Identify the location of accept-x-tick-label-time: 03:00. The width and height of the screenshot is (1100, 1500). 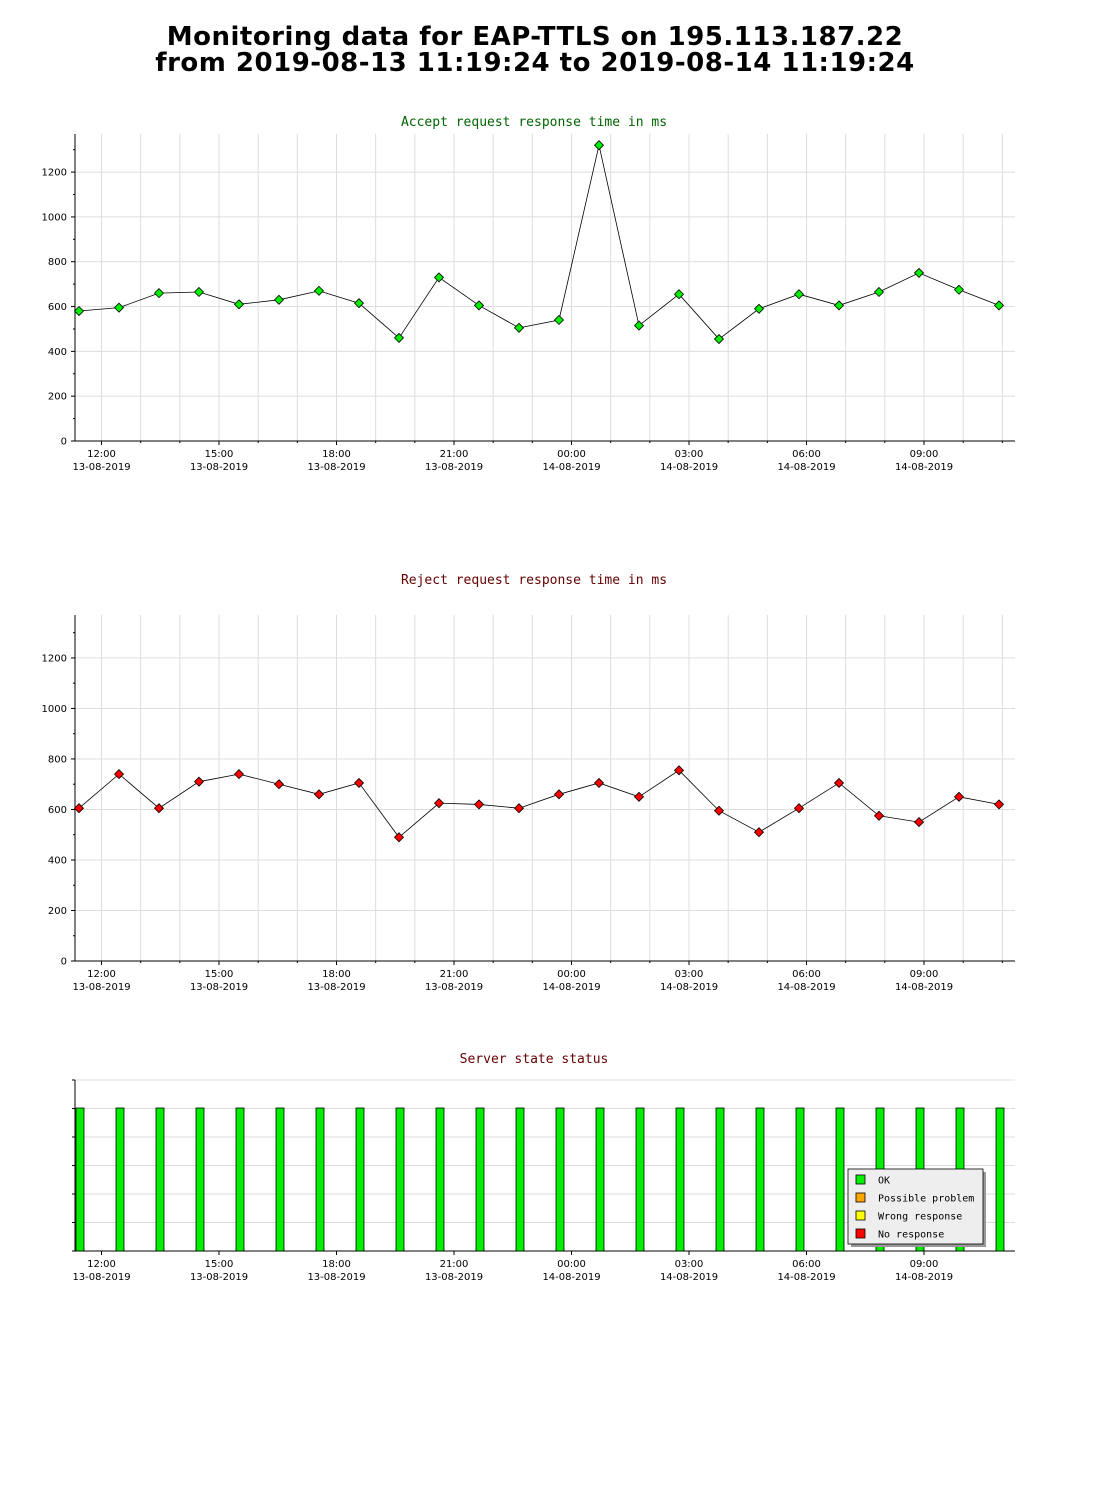
(689, 454).